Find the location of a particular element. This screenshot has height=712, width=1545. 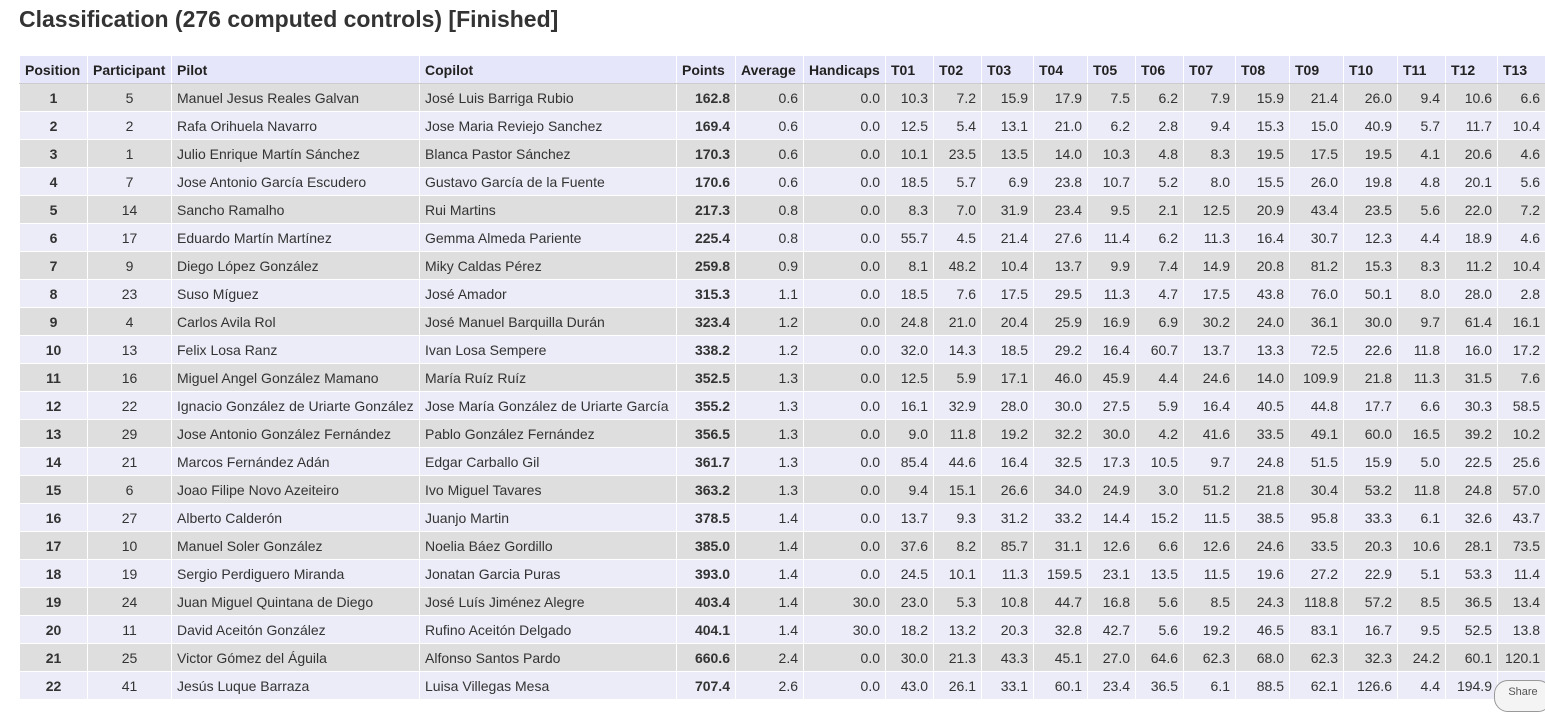

table-cell: 40.9 is located at coordinates (1371, 126).